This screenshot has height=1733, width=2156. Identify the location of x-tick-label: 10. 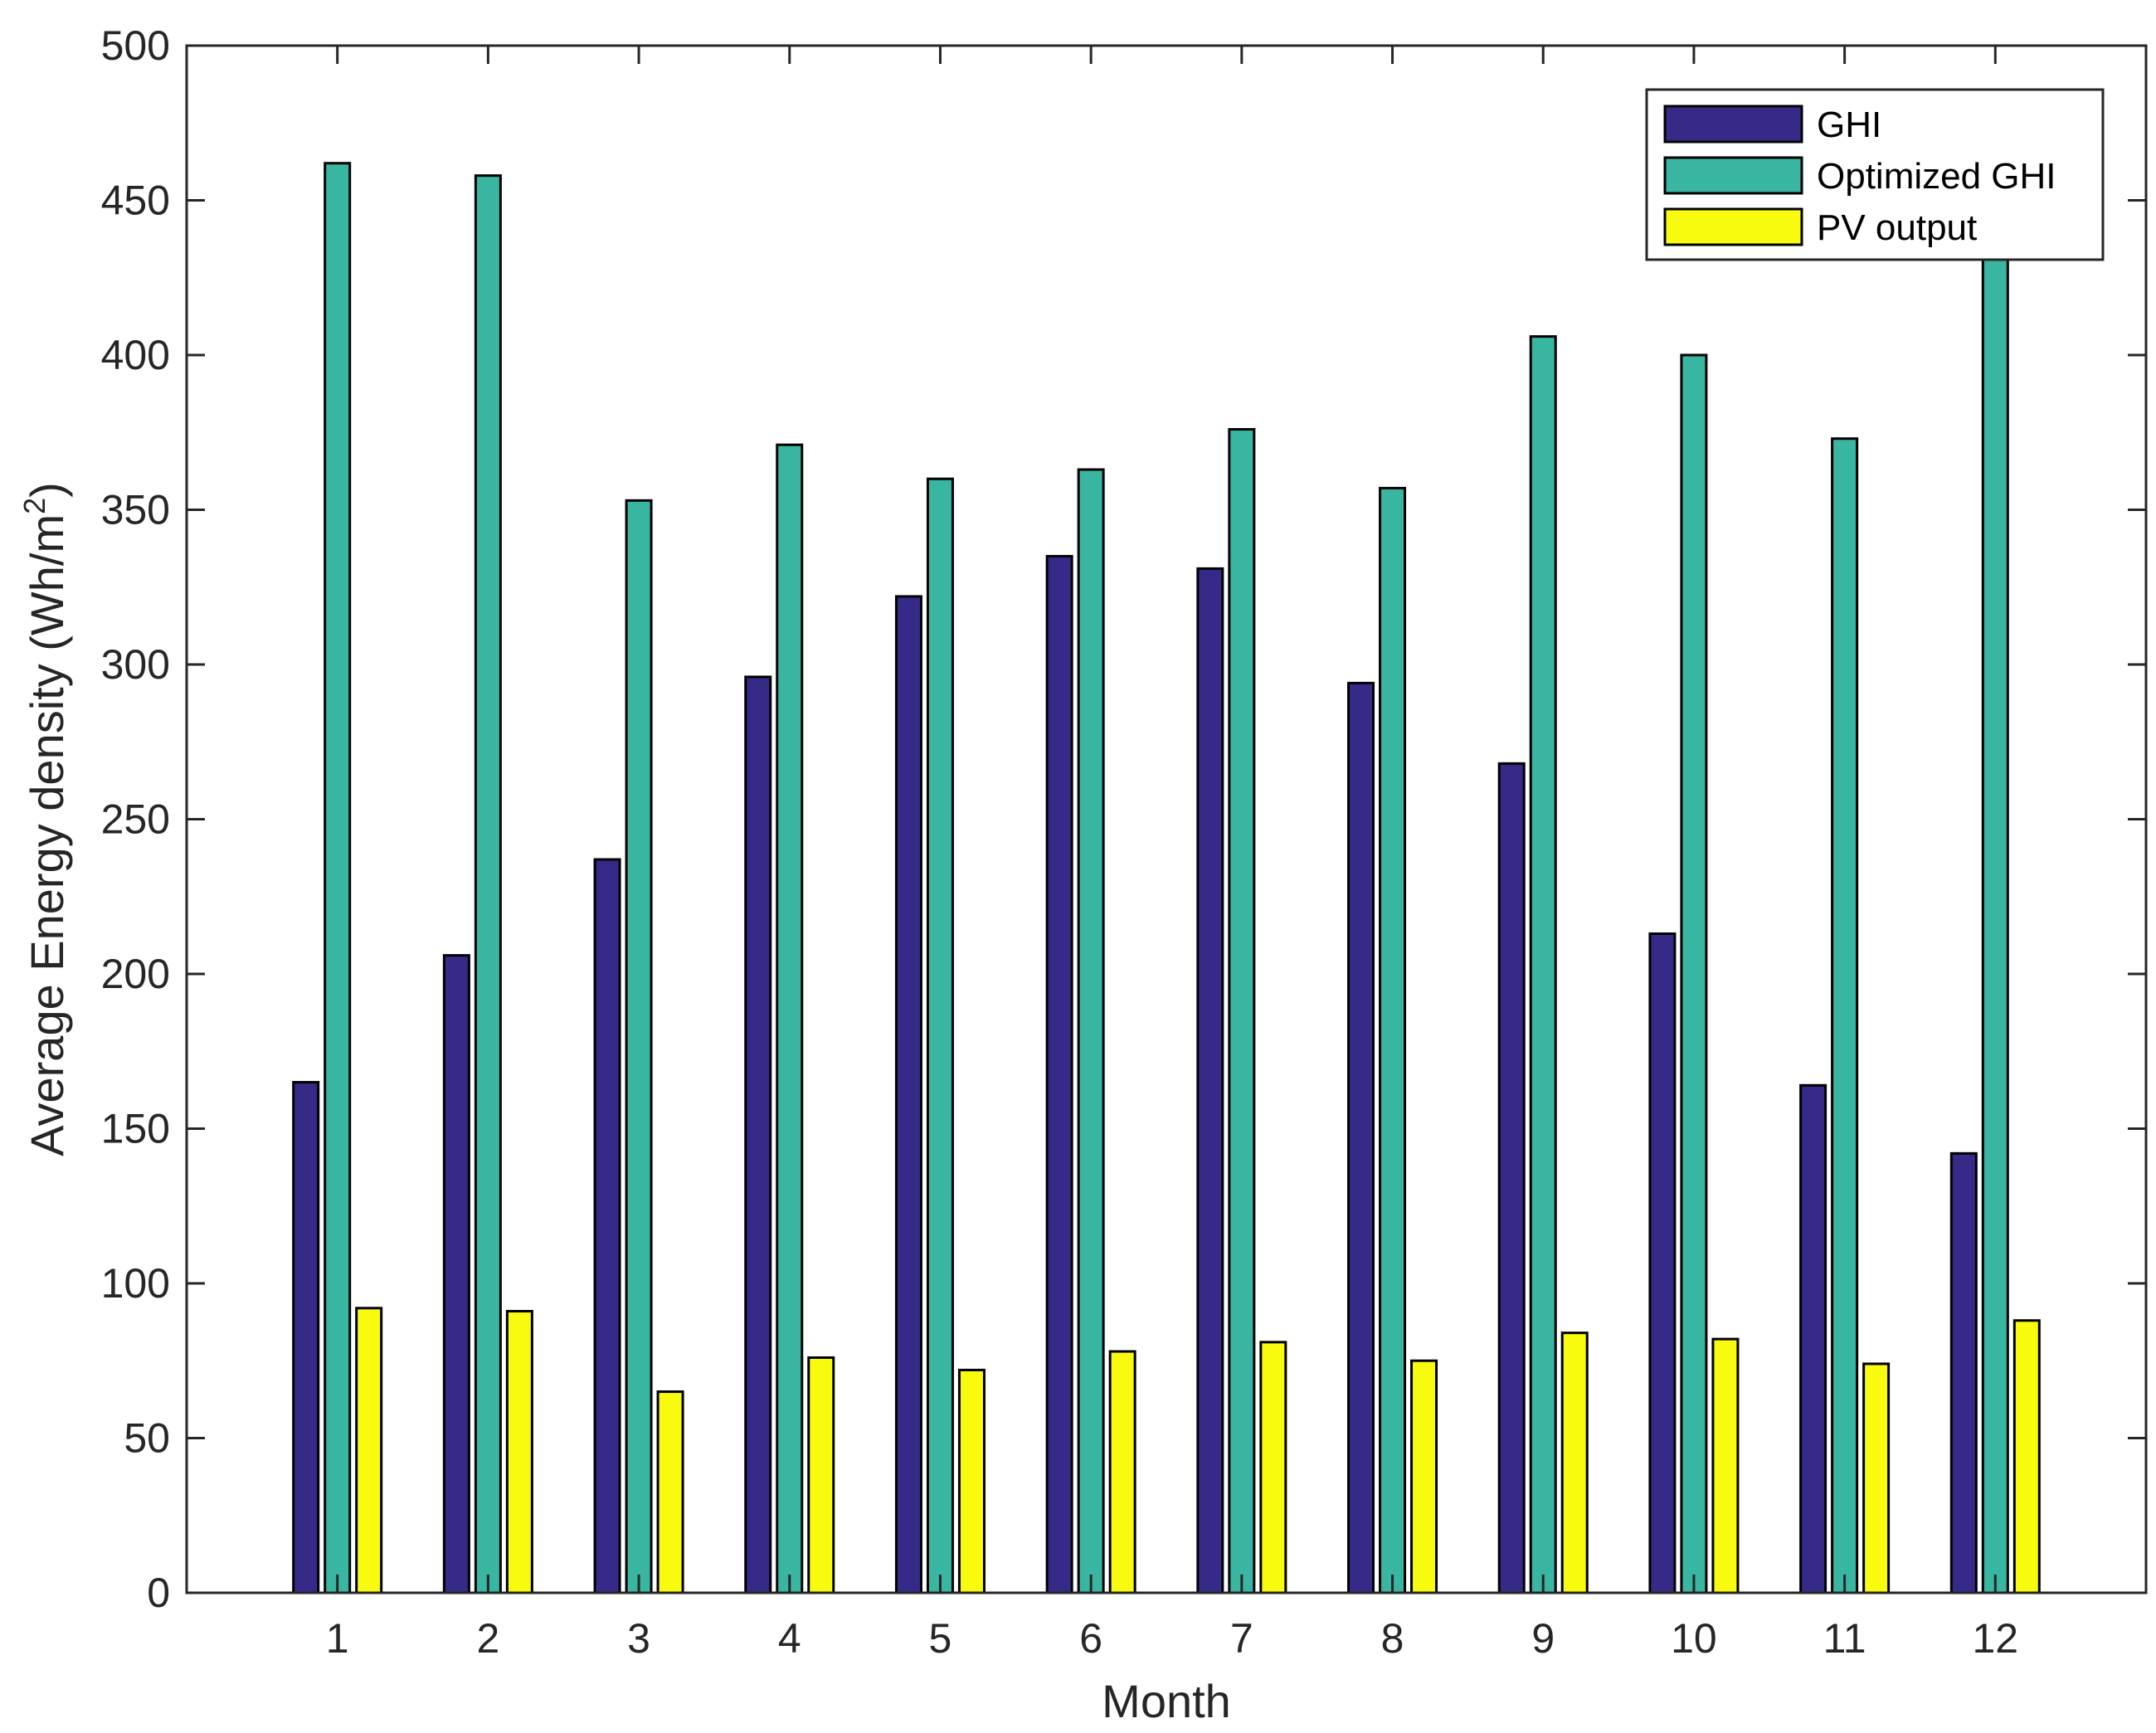
(1694, 1638).